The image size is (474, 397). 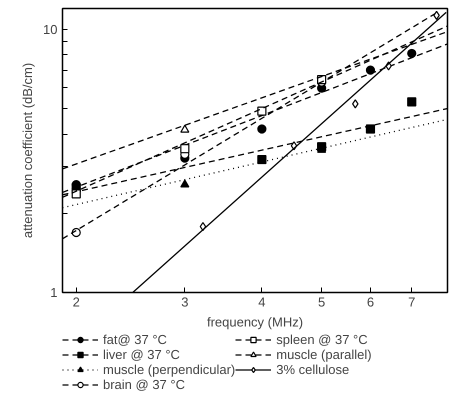 I want to click on y-tick-label: 1, so click(x=54, y=292).